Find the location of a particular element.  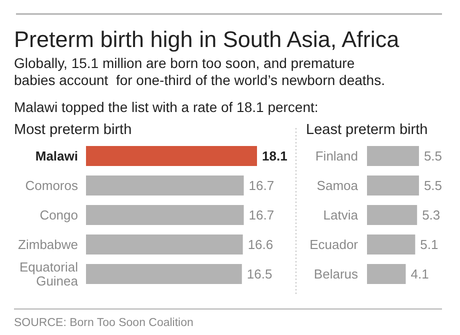

data-label: 5.3 is located at coordinates (431, 215).